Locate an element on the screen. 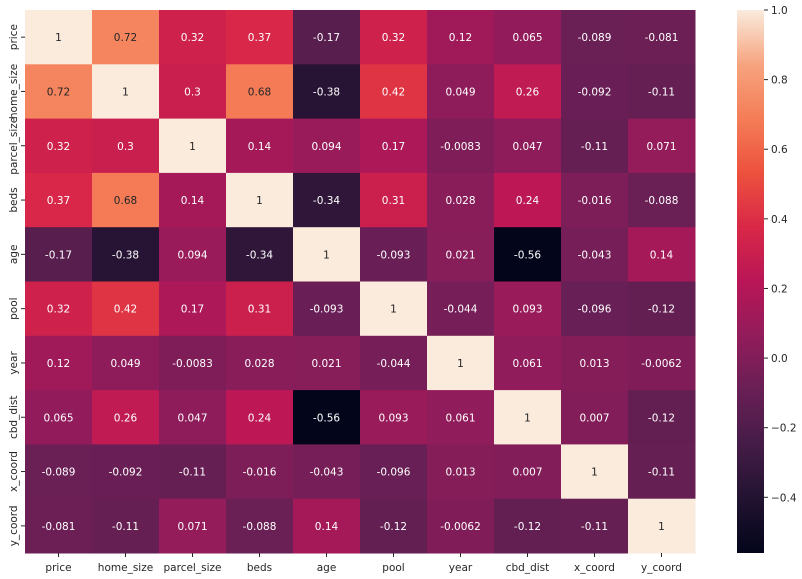  cell-value-label: 0.12 is located at coordinates (460, 38).